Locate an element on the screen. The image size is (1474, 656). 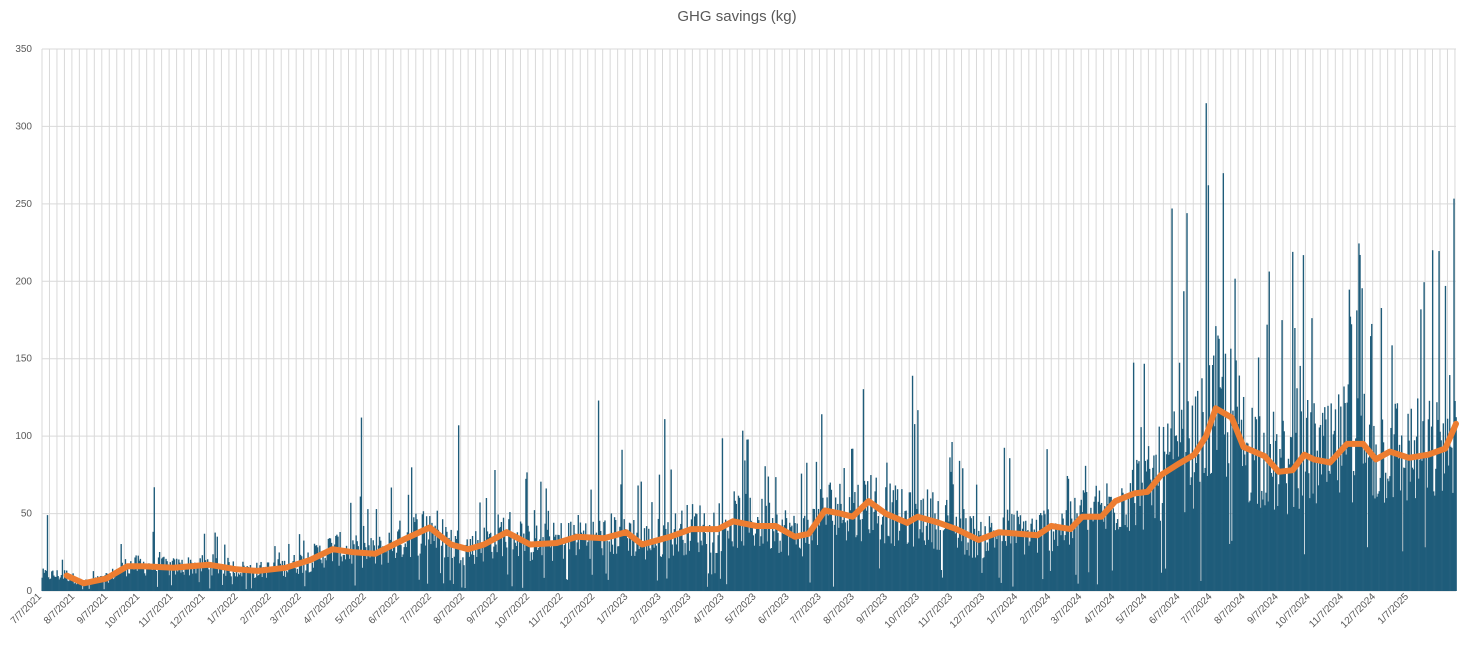
y-tick-label: 150 is located at coordinates (23, 359).